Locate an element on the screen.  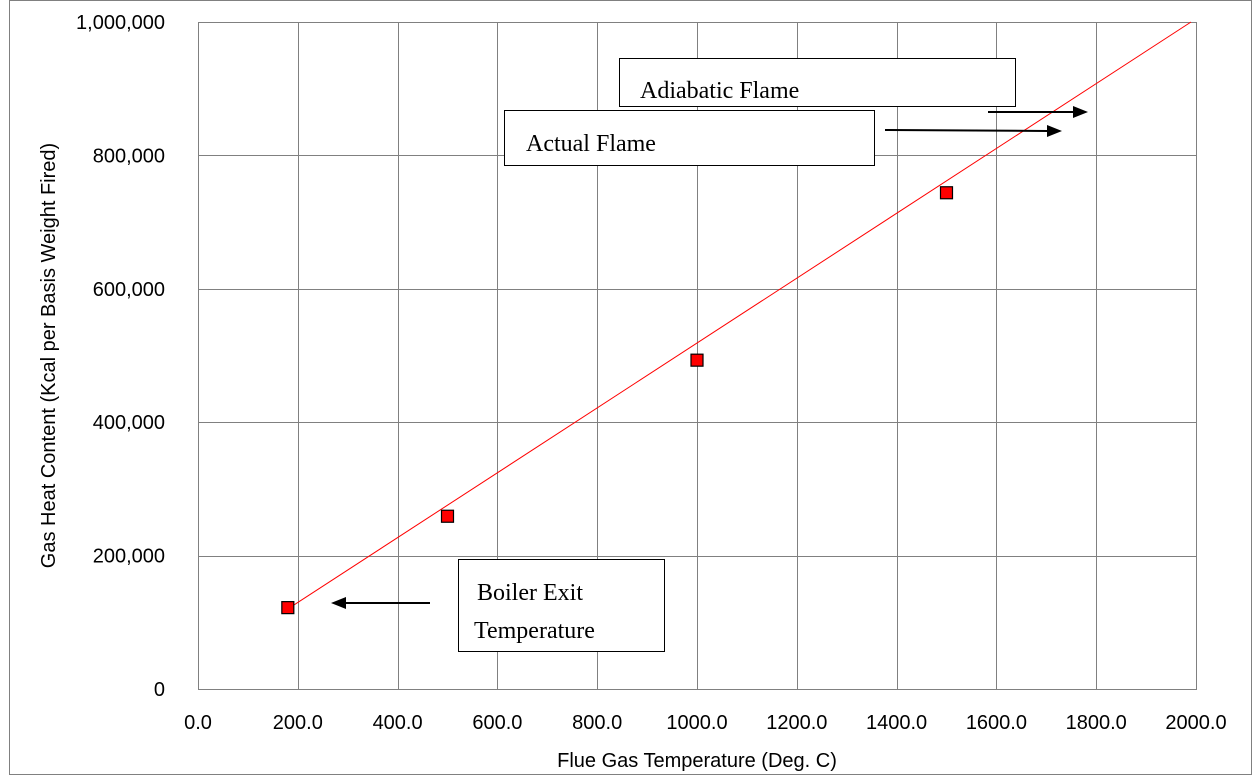
annotation-label-line-2: Temperature is located at coordinates (534, 631).